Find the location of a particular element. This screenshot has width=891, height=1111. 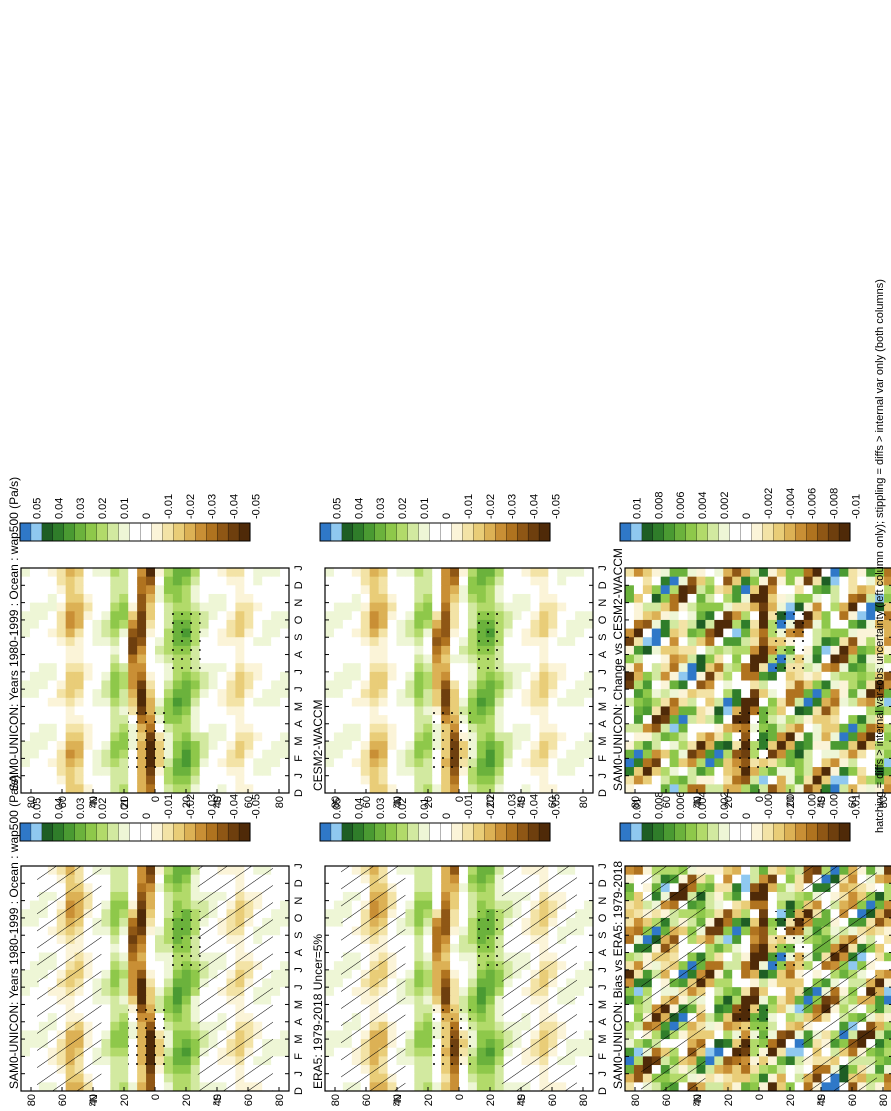

y-tick-label: 60 is located at coordinates (853, 1100).